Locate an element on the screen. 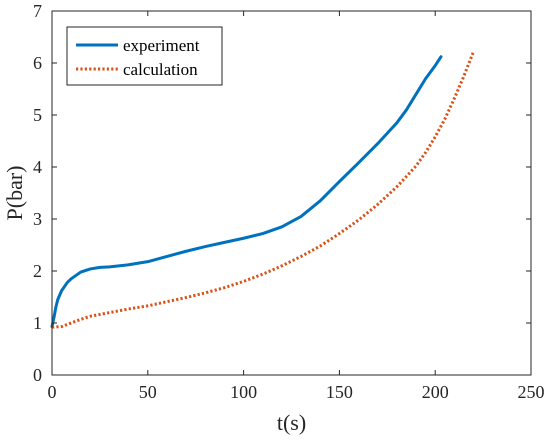 This screenshot has height=443, width=550. y-tick-label: 5 is located at coordinates (37, 115).